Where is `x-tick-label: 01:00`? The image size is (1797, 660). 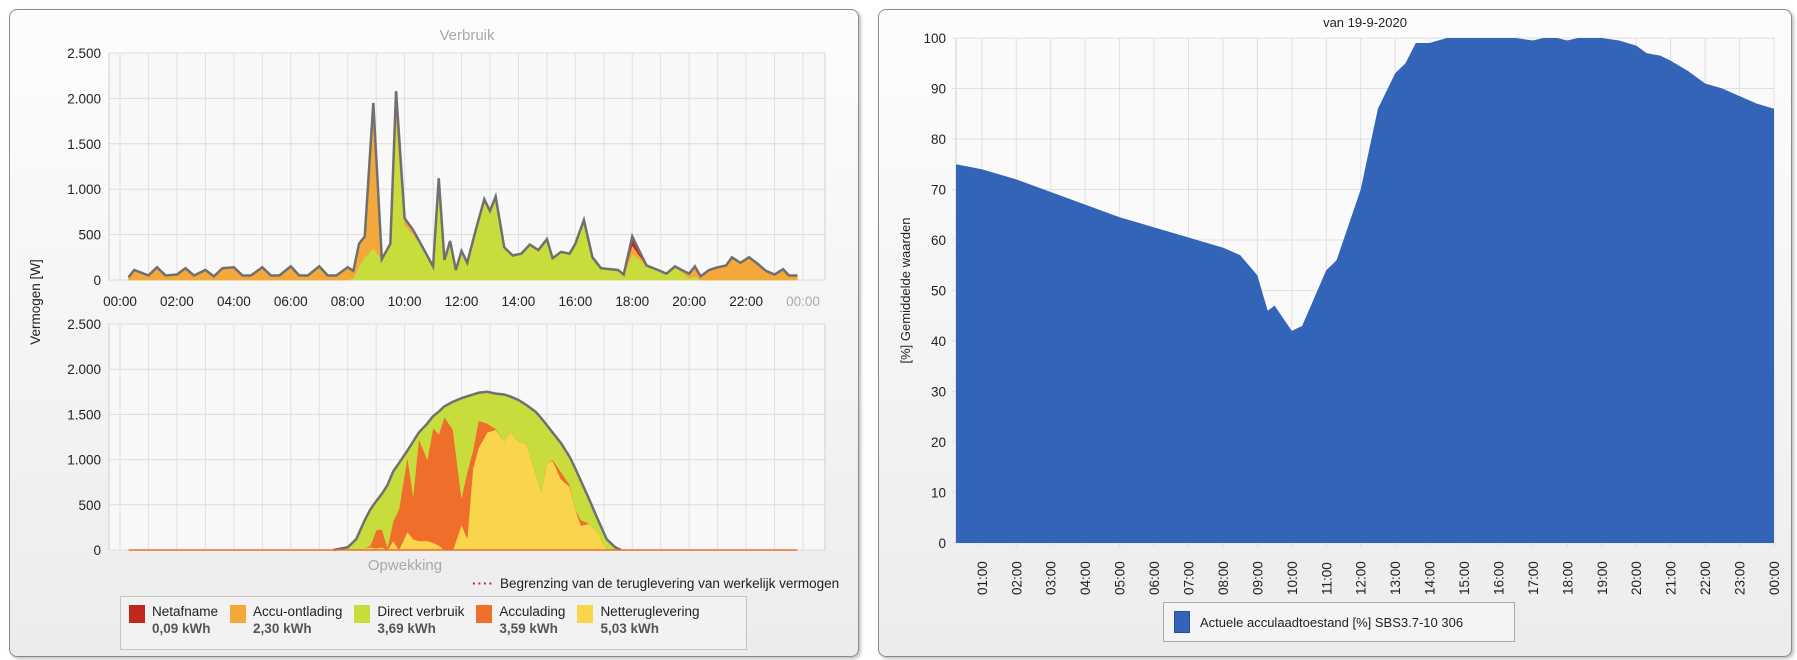
x-tick-label: 01:00 is located at coordinates (982, 578).